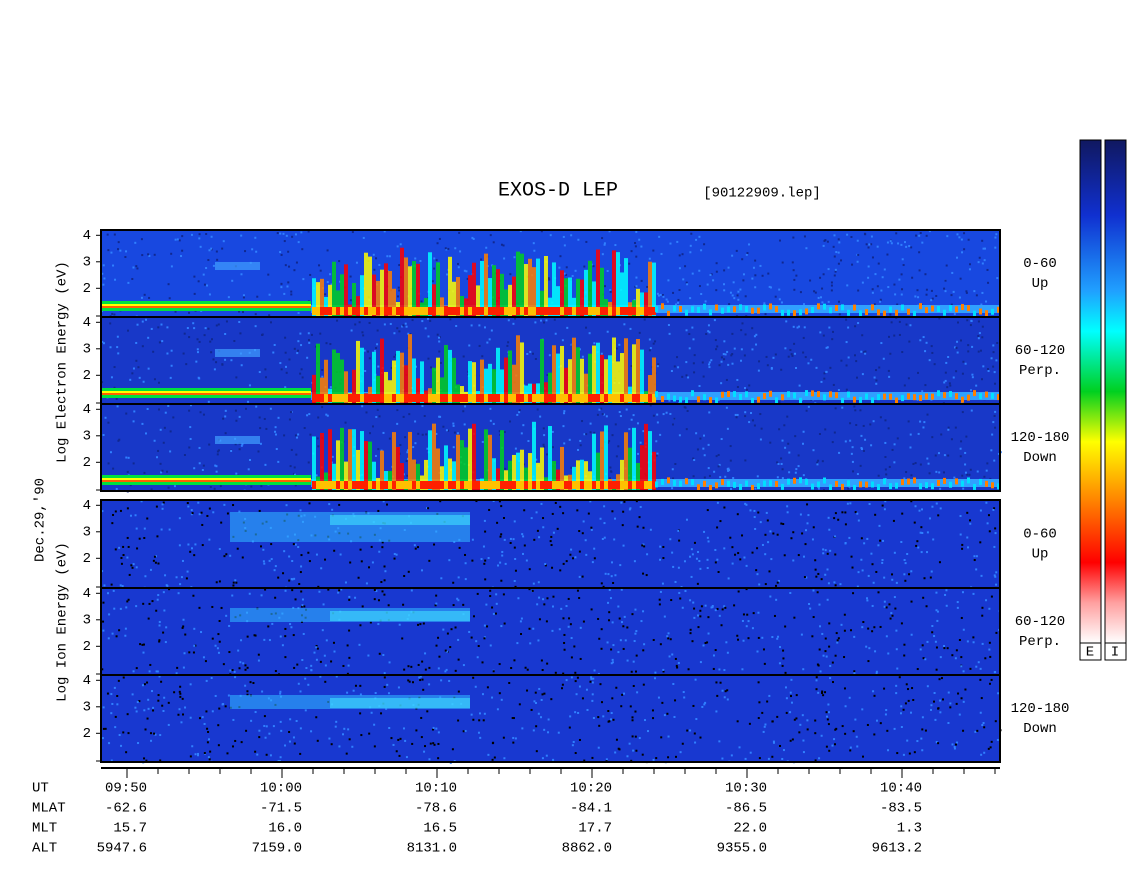 This screenshot has height=875, width=1130. What do you see at coordinates (87, 376) in the screenshot?
I see `y-tick-label: 2` at bounding box center [87, 376].